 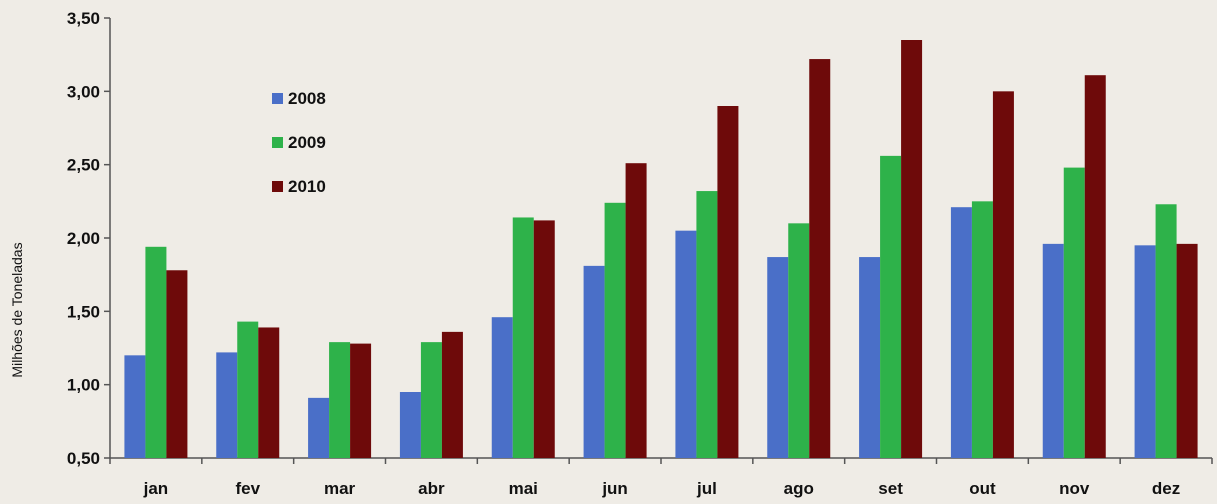 What do you see at coordinates (982, 488) in the screenshot?
I see `x-tick-label: out` at bounding box center [982, 488].